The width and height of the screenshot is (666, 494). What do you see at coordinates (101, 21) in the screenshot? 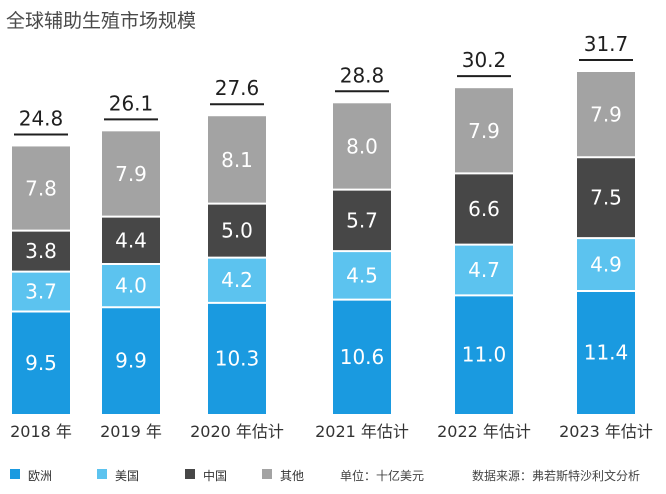
I see `chart-title: 全球辅助生殖市场规模` at bounding box center [101, 21].